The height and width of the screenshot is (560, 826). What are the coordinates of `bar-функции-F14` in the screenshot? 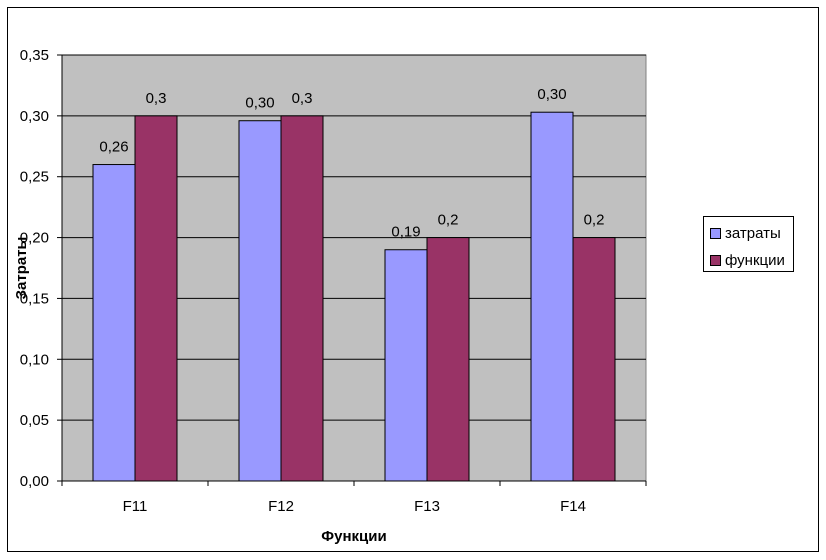 It's located at (594, 359).